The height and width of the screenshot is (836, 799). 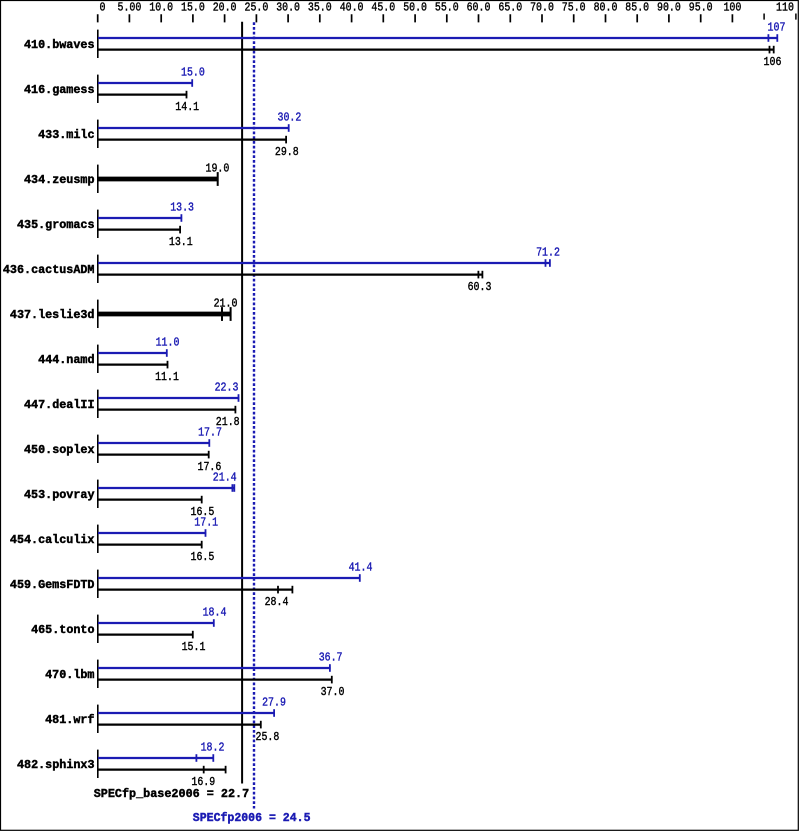 What do you see at coordinates (210, 467) in the screenshot?
I see `svg-text: 17.6` at bounding box center [210, 467].